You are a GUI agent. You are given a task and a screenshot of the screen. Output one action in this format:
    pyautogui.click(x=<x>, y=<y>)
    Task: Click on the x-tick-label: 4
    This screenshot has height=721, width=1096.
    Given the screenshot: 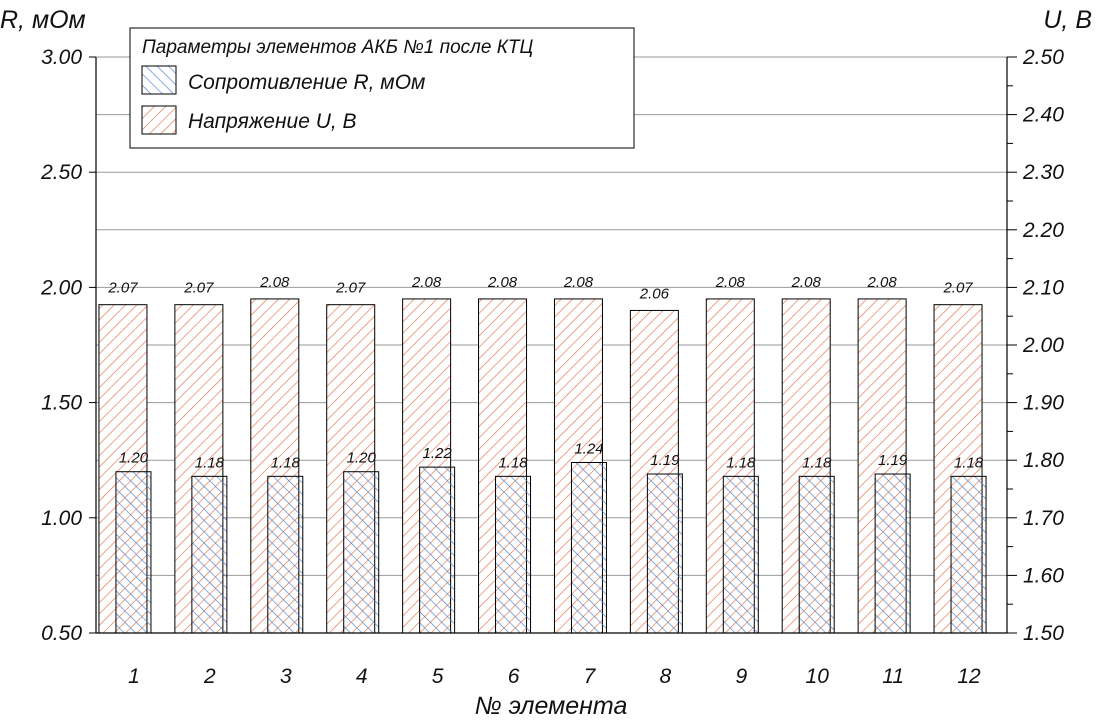 What is the action you would take?
    pyautogui.click(x=362, y=676)
    